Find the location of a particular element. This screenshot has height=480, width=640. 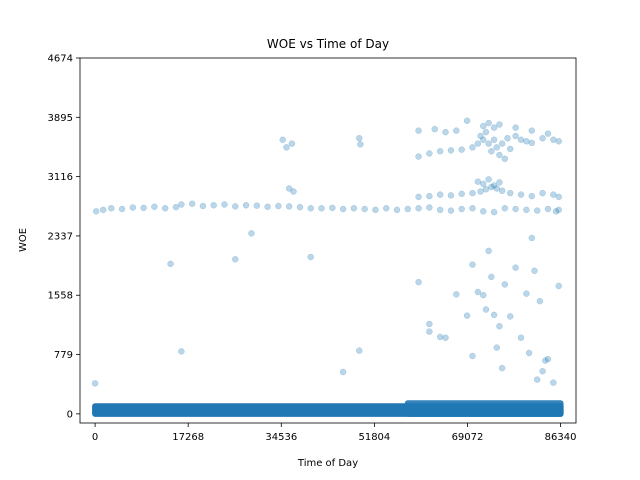

y-tick-label: 4674 is located at coordinates (60, 59).